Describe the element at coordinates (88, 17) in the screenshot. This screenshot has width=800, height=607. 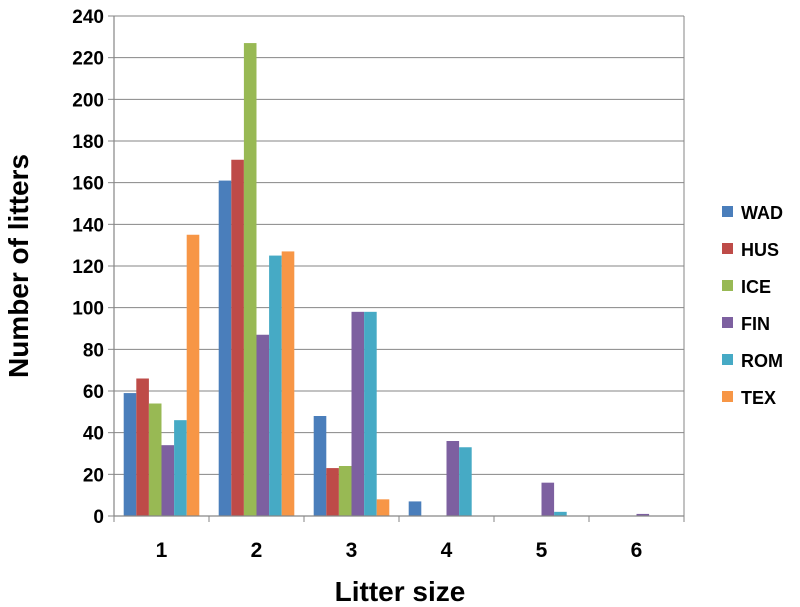
I see `y-tick-label: 240` at that location.